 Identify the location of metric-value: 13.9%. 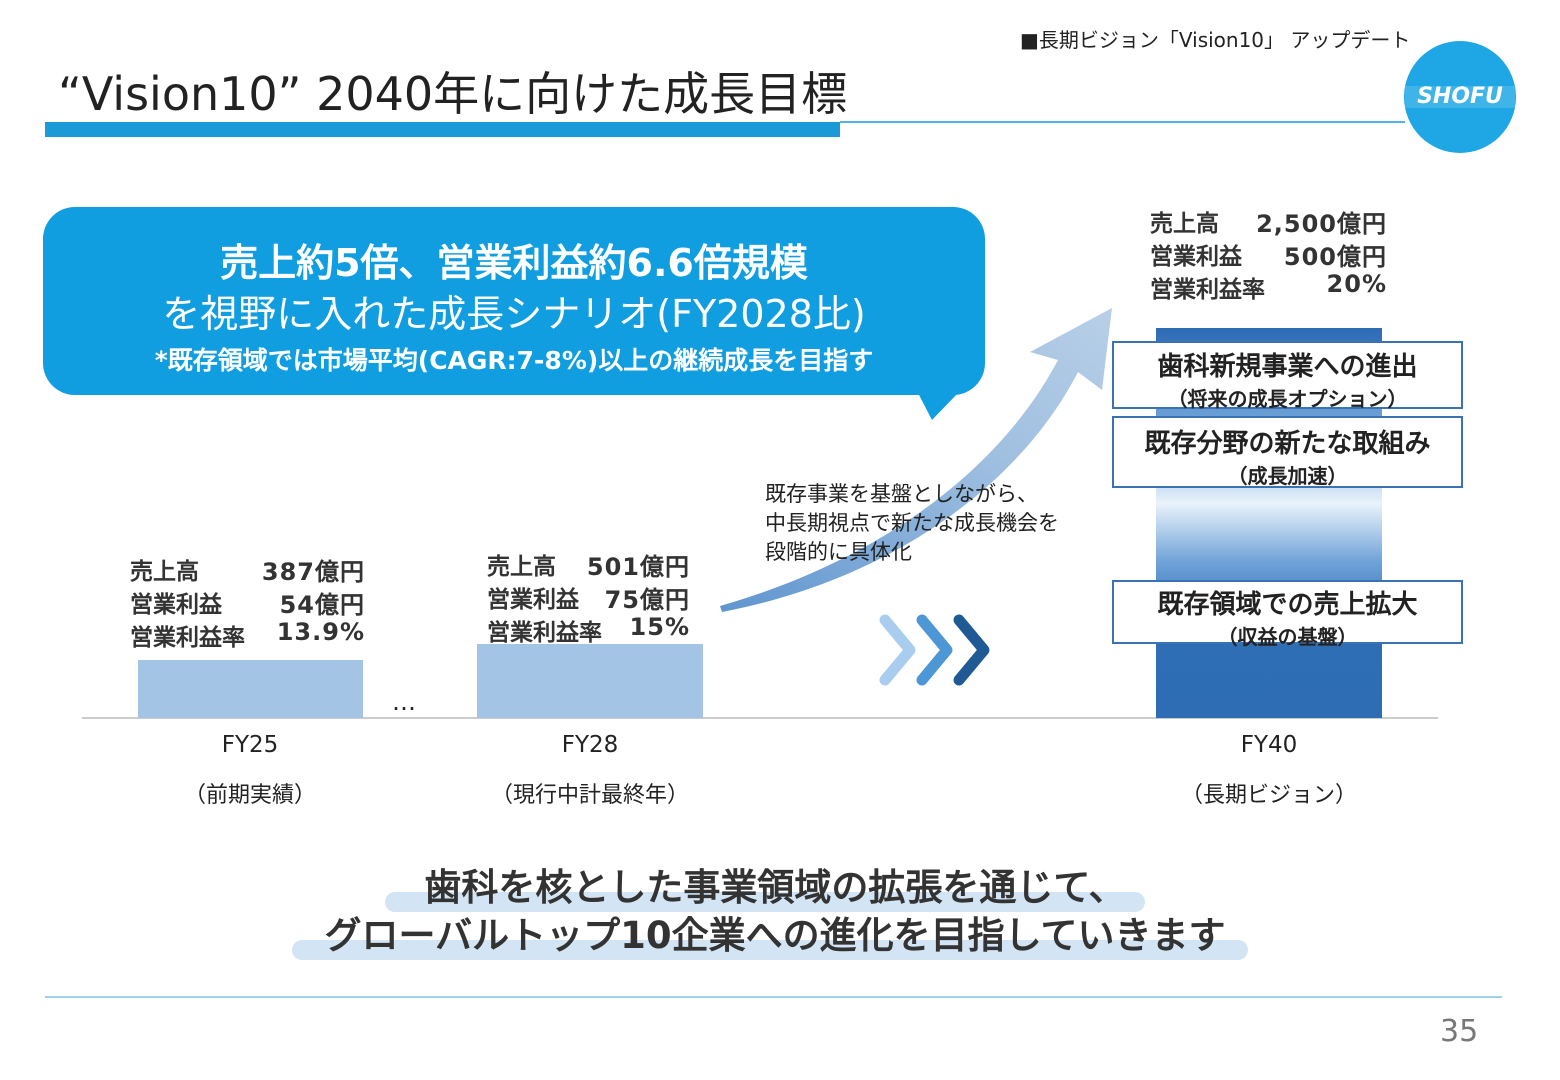
(320, 632).